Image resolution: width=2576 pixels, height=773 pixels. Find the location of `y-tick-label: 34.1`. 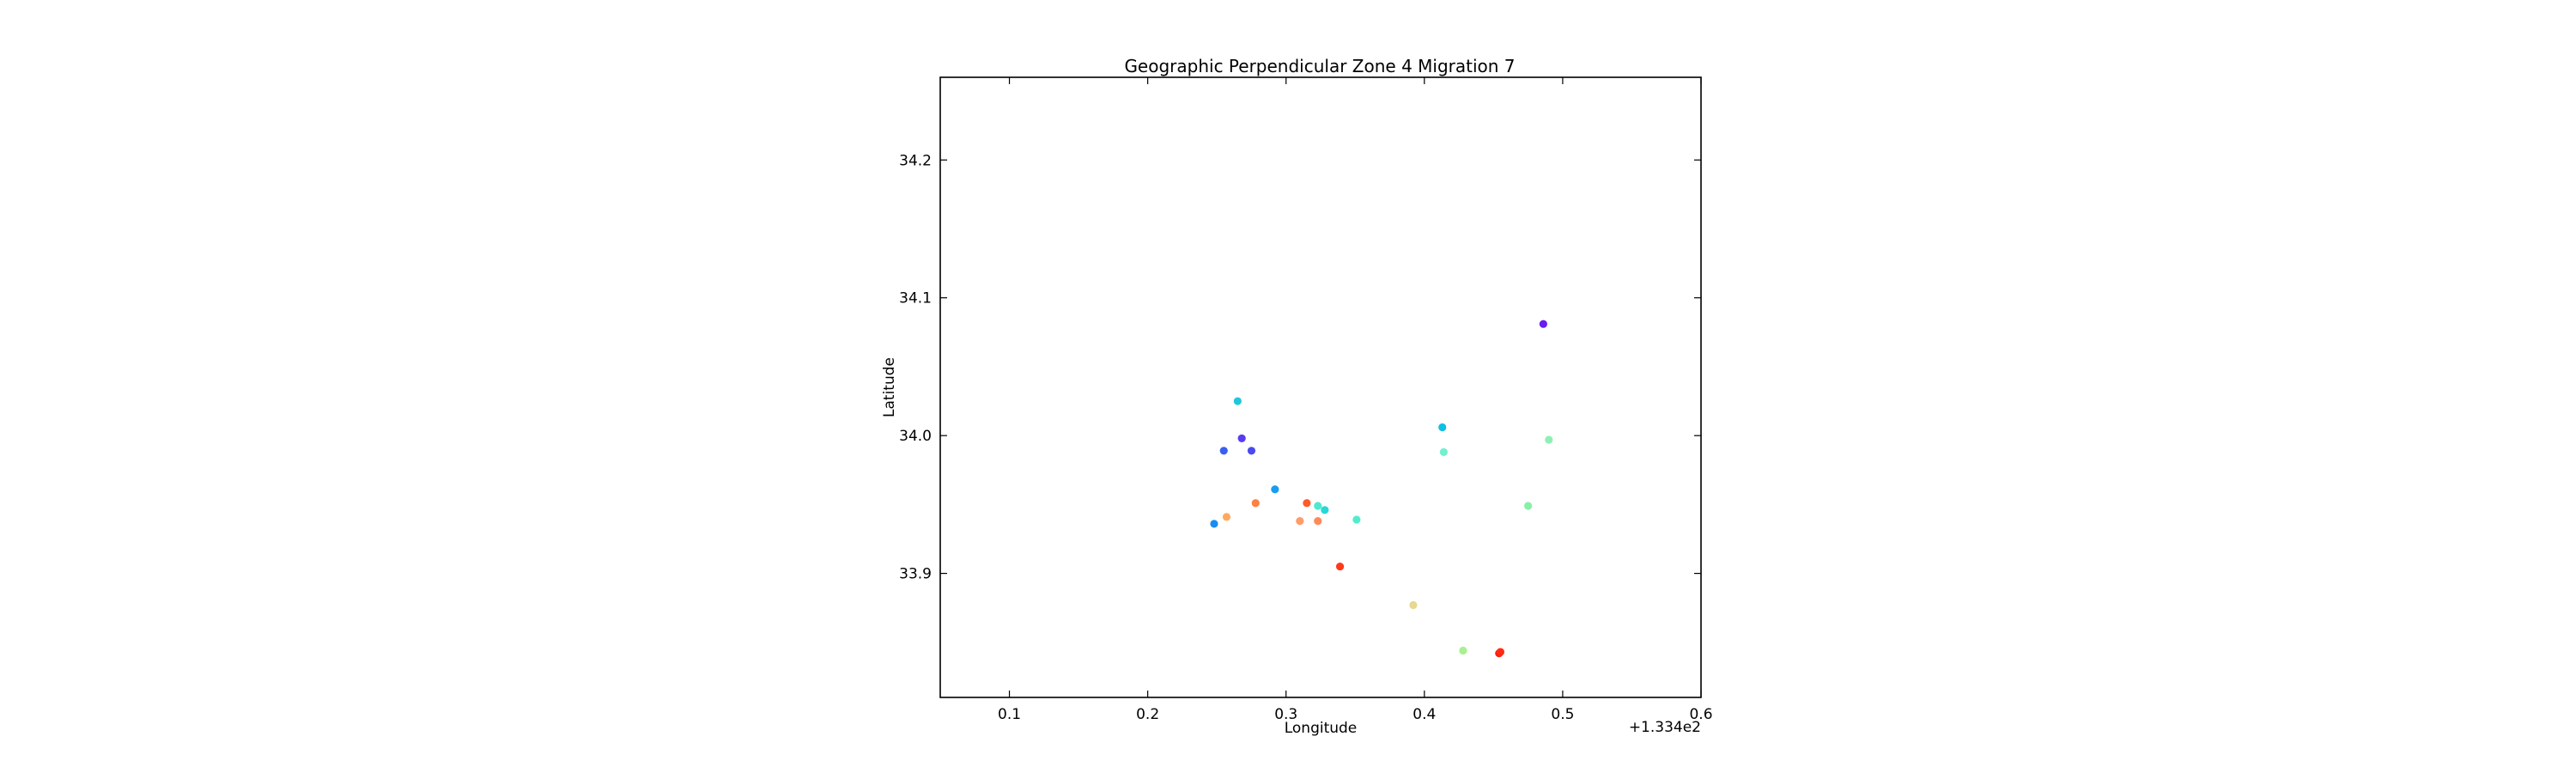

y-tick-label: 34.1 is located at coordinates (915, 298).